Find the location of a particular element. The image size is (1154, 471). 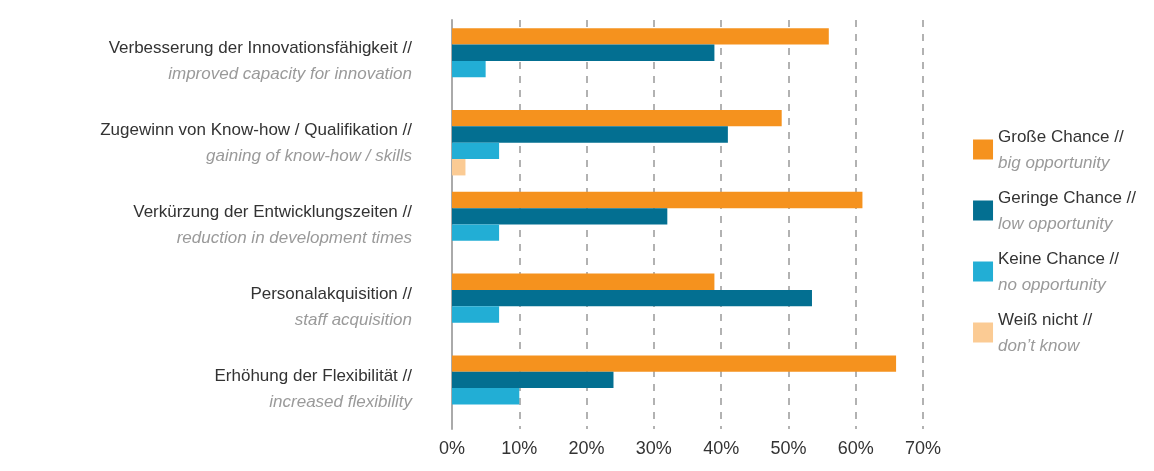

legend-label: Große Chance // big opportunity is located at coordinates (1061, 149).